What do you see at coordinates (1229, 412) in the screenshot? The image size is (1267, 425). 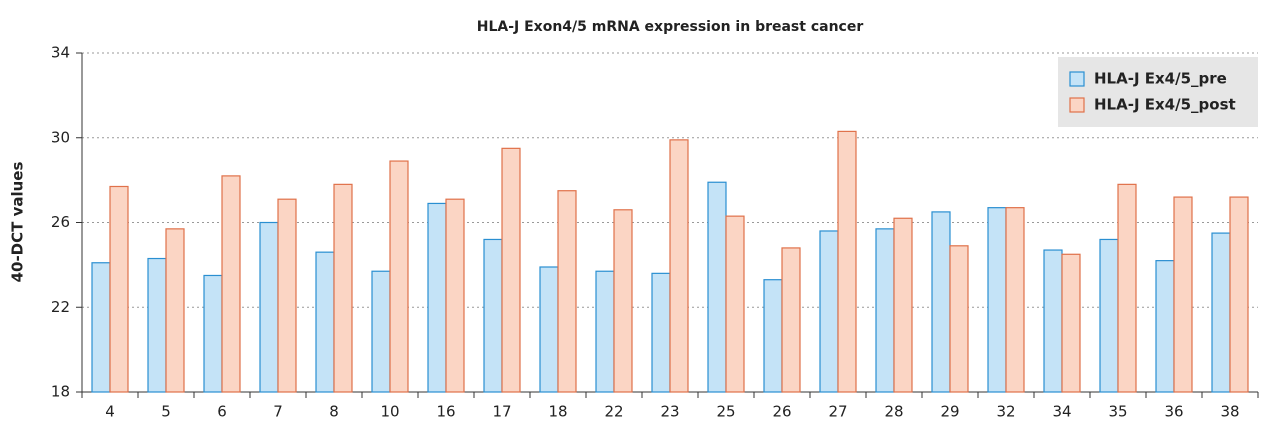 I see `x-tick-label: 38` at bounding box center [1229, 412].